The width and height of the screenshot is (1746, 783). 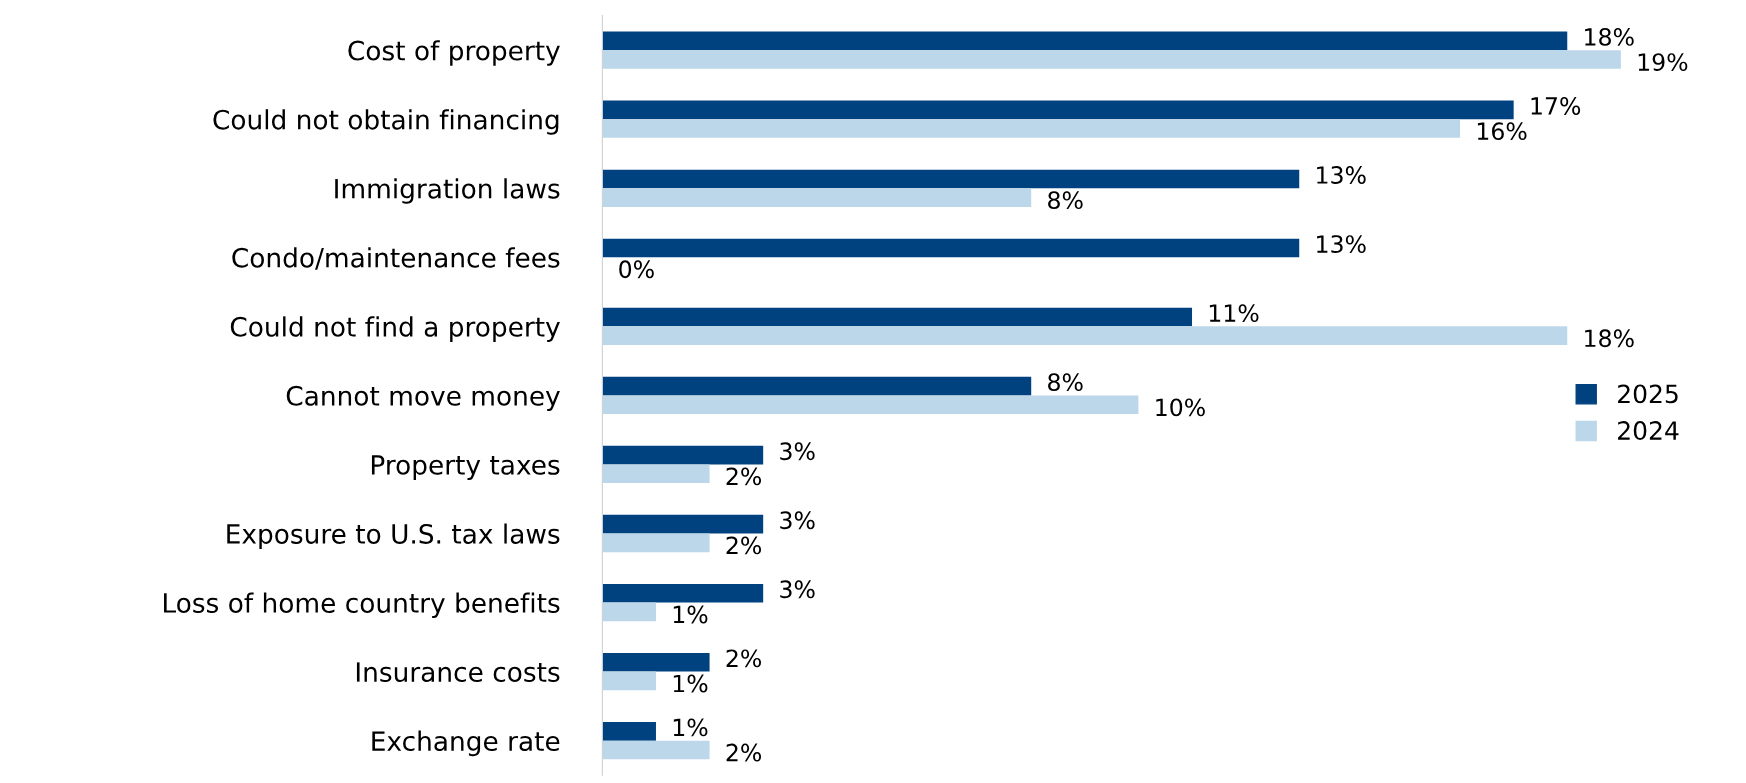 I want to click on y-tick-label: Cannot move money, so click(x=423, y=398).